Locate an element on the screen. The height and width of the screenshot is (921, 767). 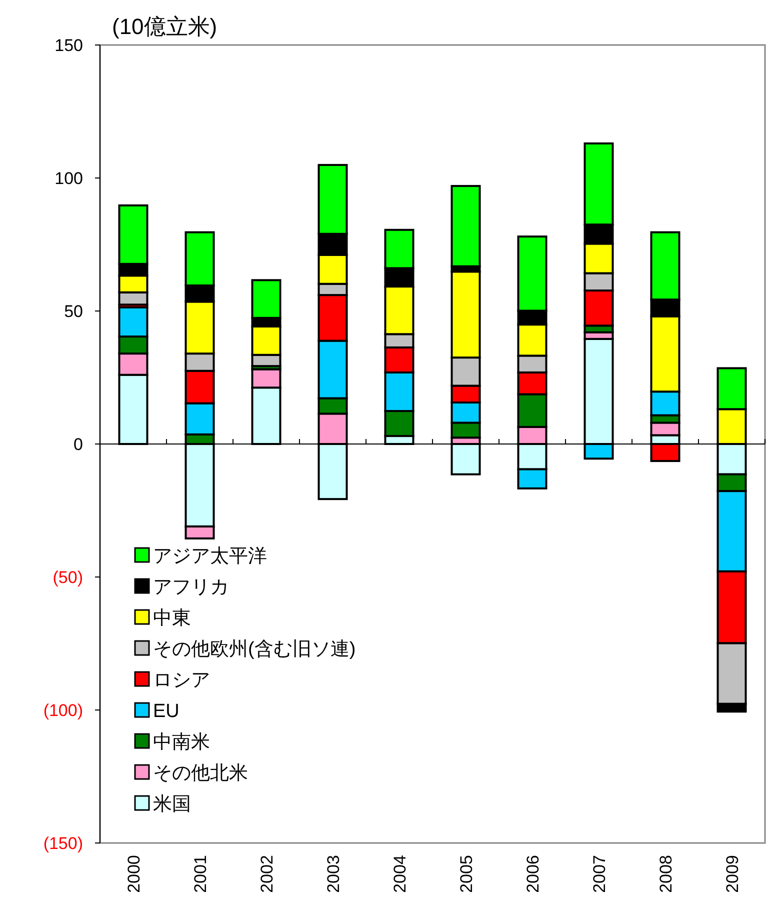
y-tick-label: (50) is located at coordinates (67, 577).